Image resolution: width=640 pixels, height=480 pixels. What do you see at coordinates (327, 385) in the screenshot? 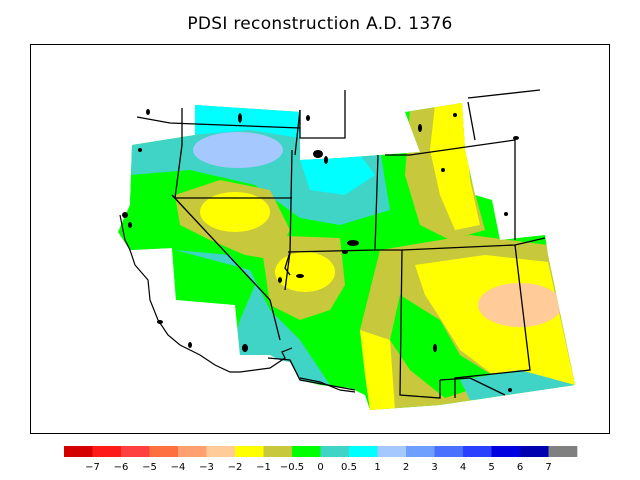
I see `coast-gulf` at bounding box center [327, 385].